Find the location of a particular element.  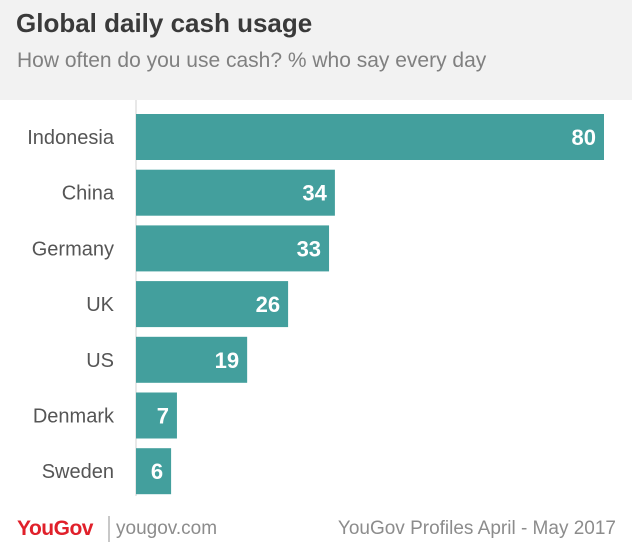

value-label-china: 34 is located at coordinates (314, 193).